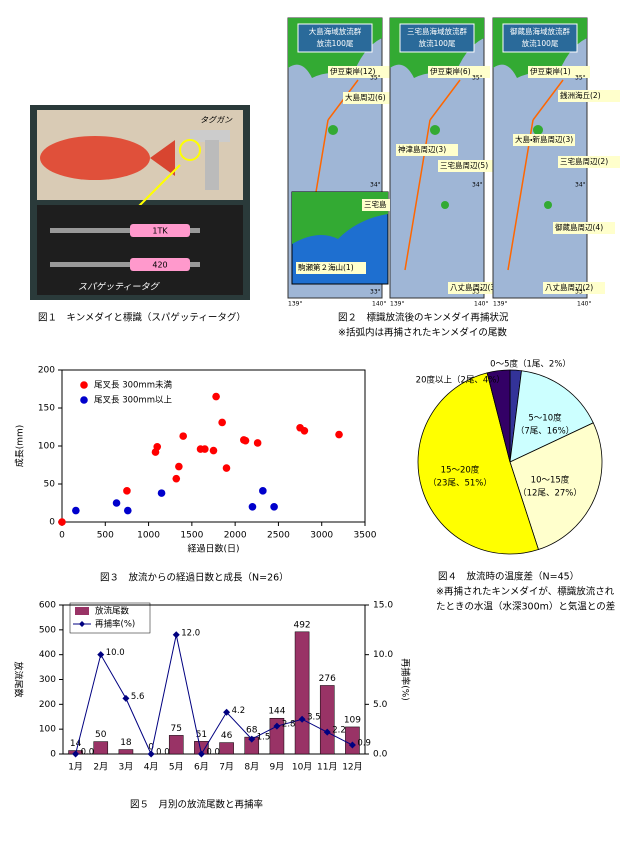 The height and width of the screenshot is (846, 641). What do you see at coordinates (210, 136) in the screenshot?
I see `tag-gun` at bounding box center [210, 136].